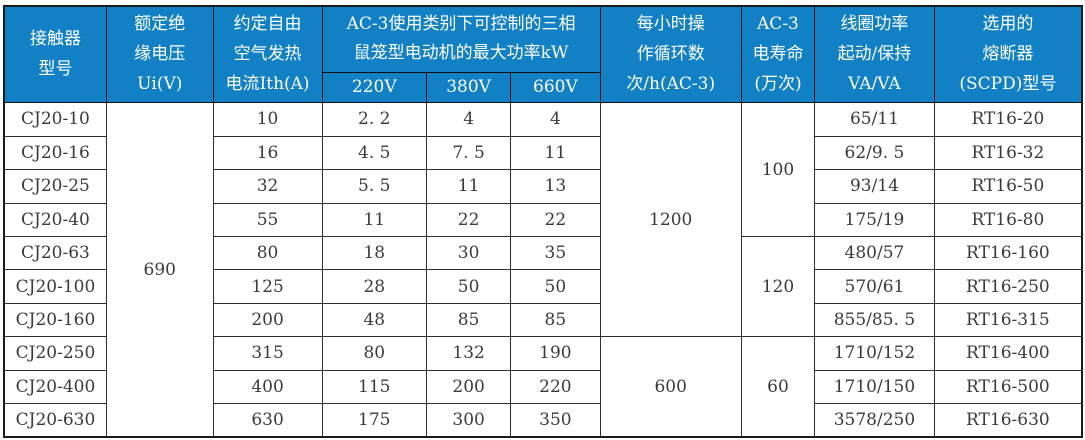  What do you see at coordinates (55, 219) in the screenshot?
I see `cell-model: CJ20-40` at bounding box center [55, 219].